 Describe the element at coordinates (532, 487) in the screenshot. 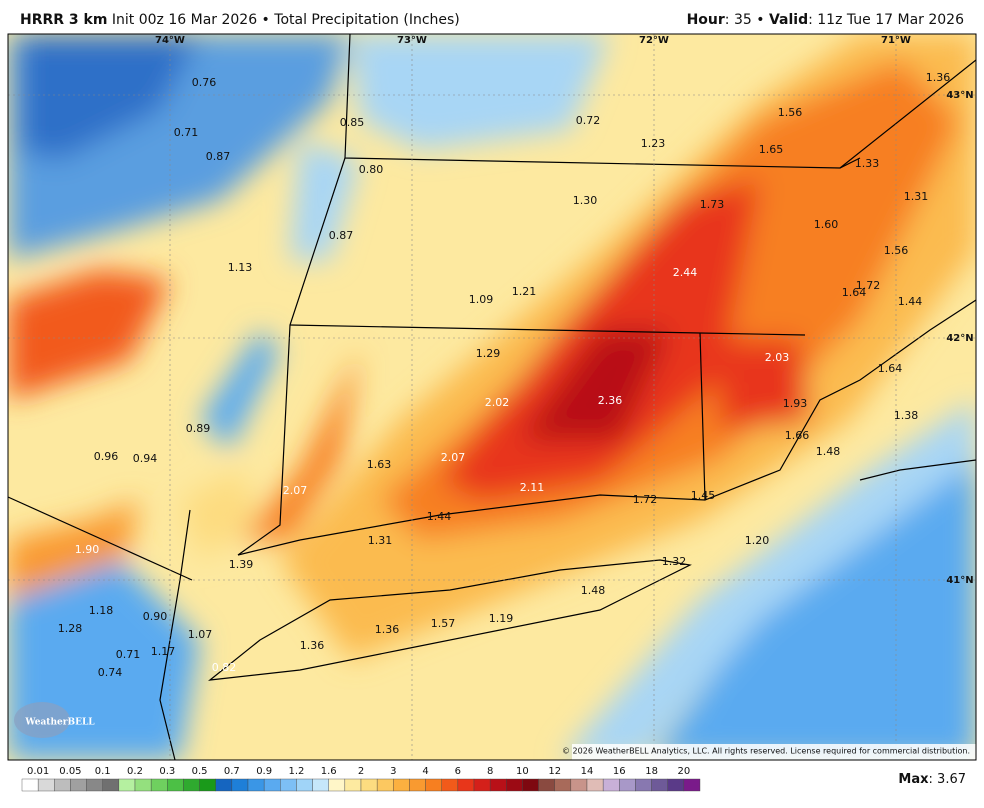

I see `precip-label: 2.11` at that location.